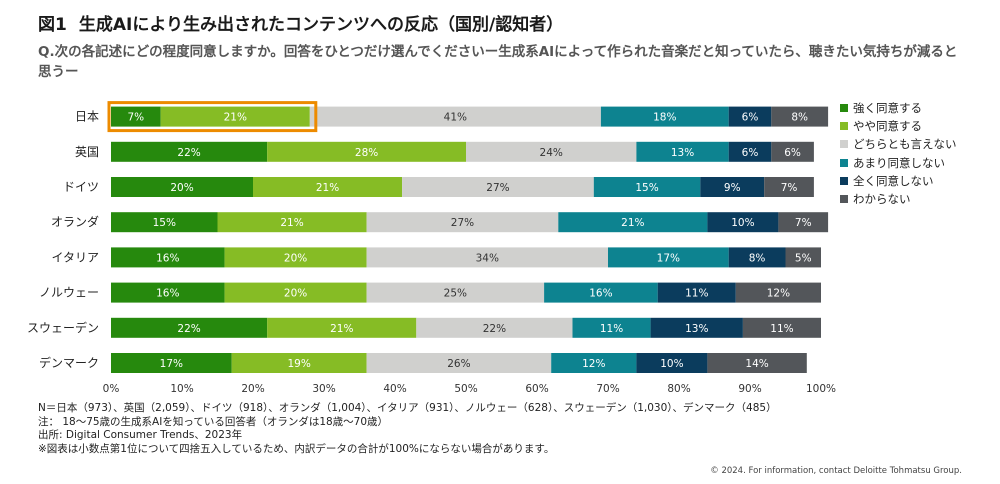  I want to click on chart-title: 図1 生成AIにより生み出されたコンテンツへの反応（国別/認知者）, so click(300, 22).